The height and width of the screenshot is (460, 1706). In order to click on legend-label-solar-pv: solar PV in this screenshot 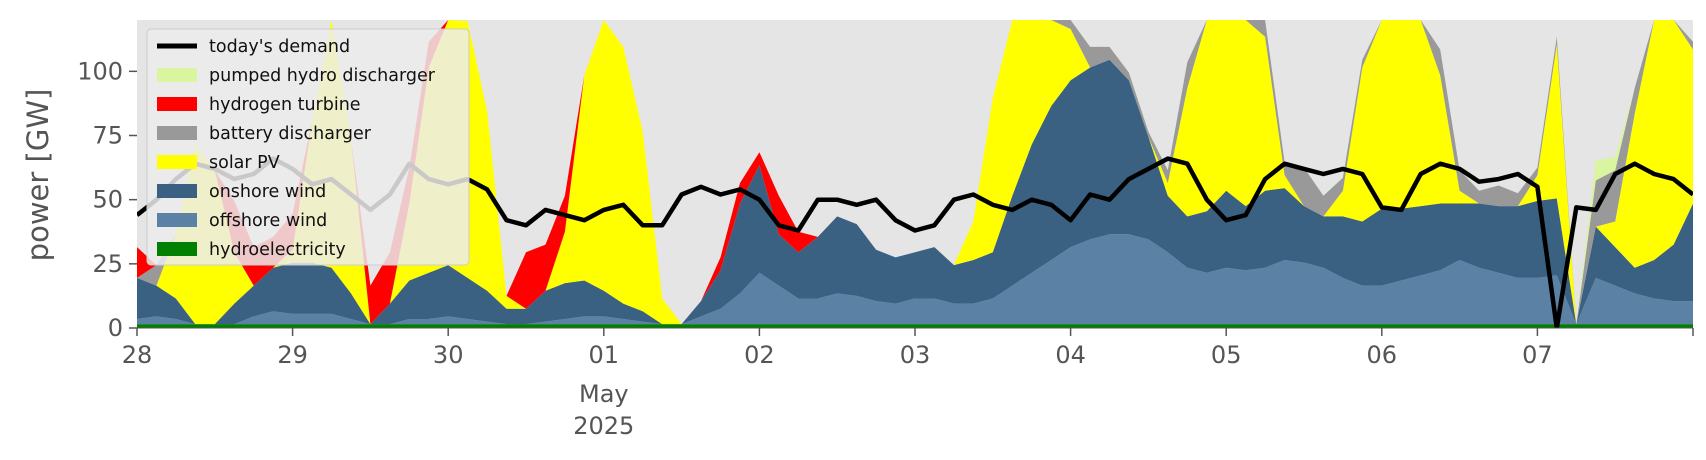, I will do `click(244, 163)`.